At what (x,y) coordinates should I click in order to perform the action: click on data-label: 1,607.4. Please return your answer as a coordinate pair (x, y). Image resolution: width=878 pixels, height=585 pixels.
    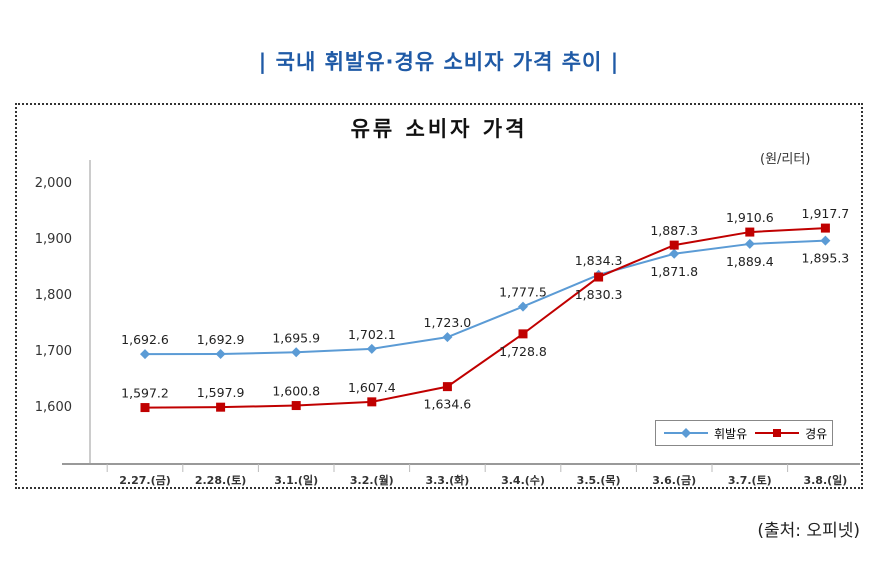
    Looking at the image, I should click on (372, 387).